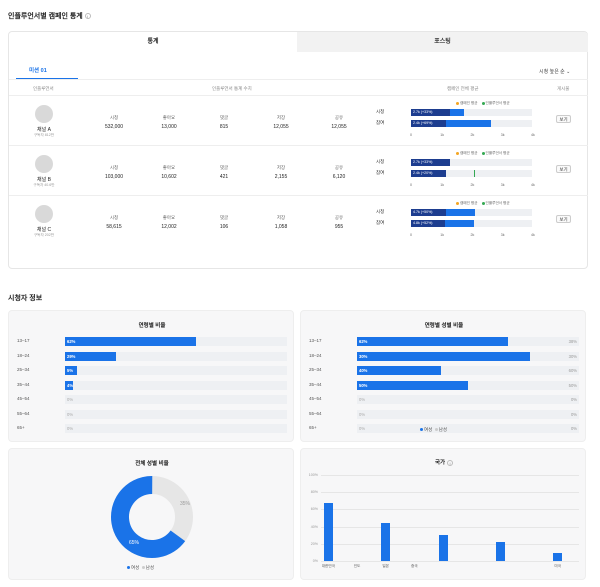 Image resolution: width=600 pixels, height=587 pixels. What do you see at coordinates (152, 517) in the screenshot?
I see `gender-donut-chart: 65% 35%` at bounding box center [152, 517].